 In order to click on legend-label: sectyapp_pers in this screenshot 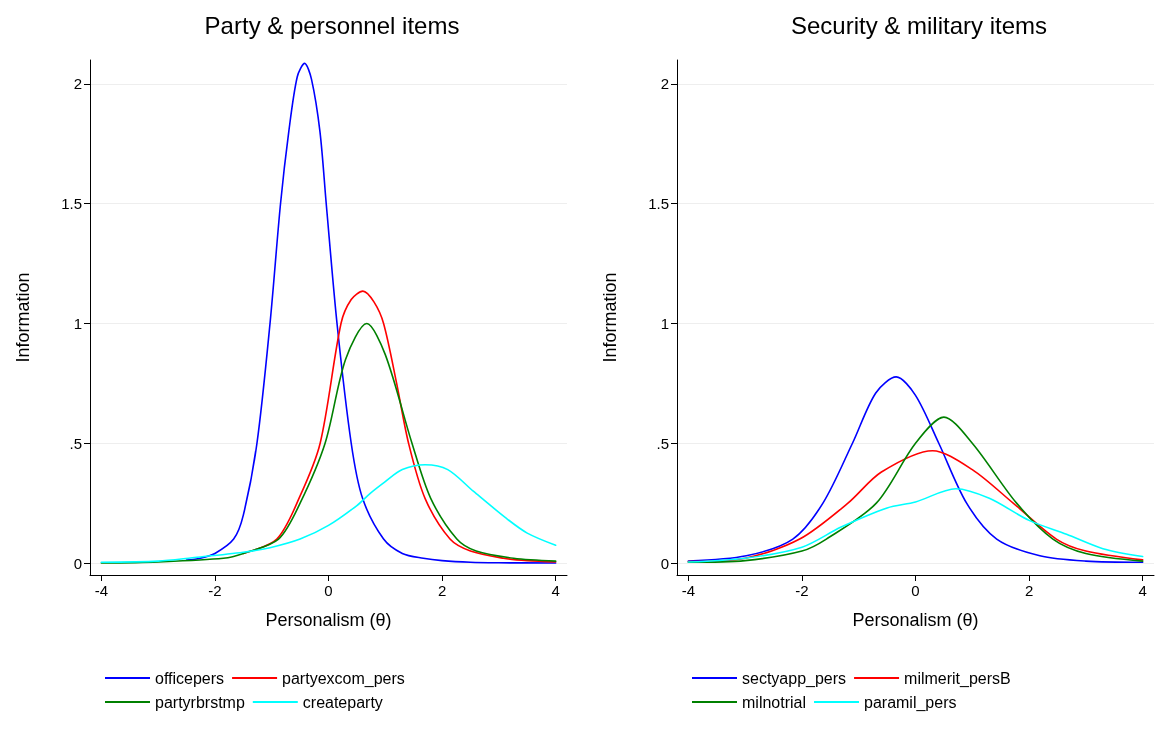, I will do `click(794, 678)`.